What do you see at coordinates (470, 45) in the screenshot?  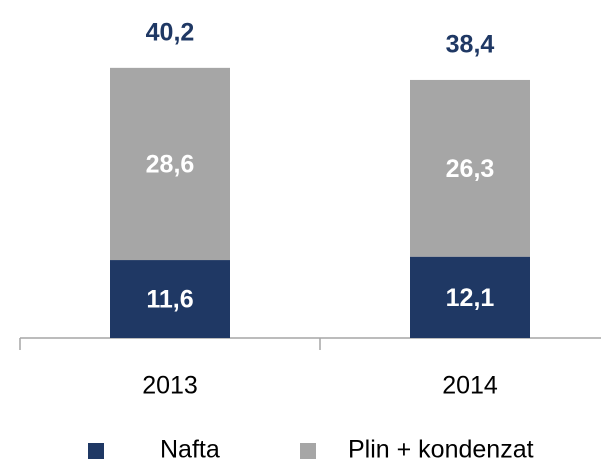 I see `total-label: 38,4` at bounding box center [470, 45].